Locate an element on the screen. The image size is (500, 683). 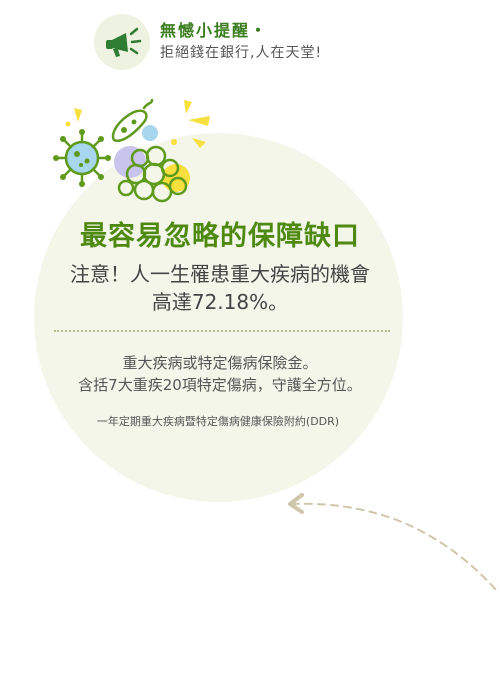
reminder-title: 無憾小提醒・ is located at coordinates (214, 29).